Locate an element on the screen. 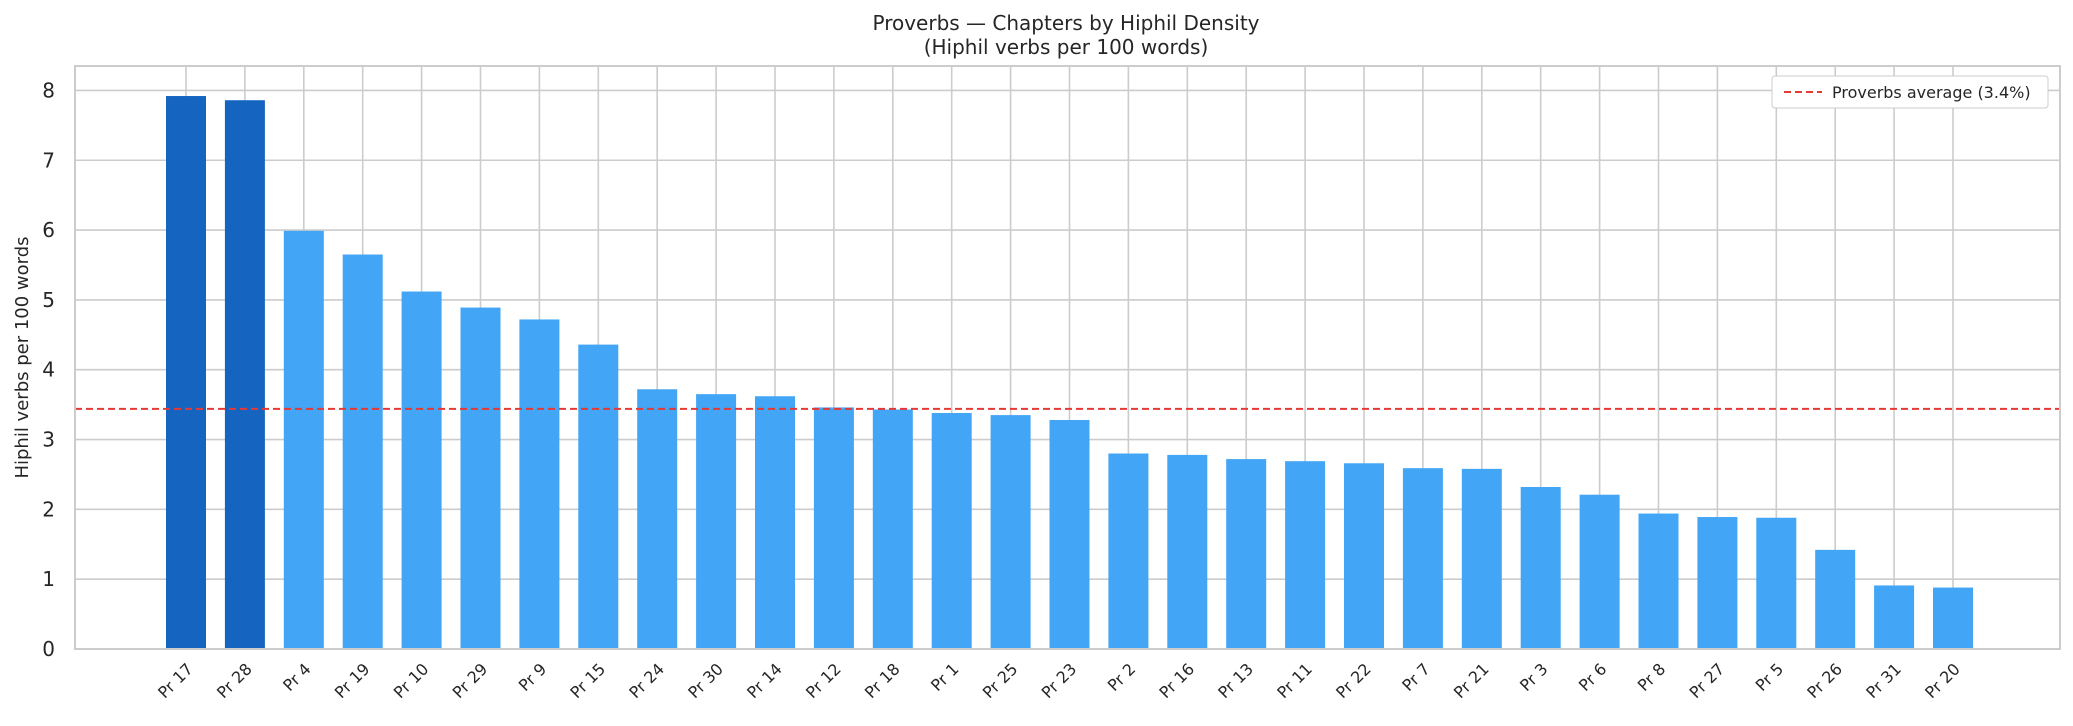 The image size is (2073, 726). chart-title: Proverbs — Chapters by Hiphil Density is located at coordinates (1065, 23).